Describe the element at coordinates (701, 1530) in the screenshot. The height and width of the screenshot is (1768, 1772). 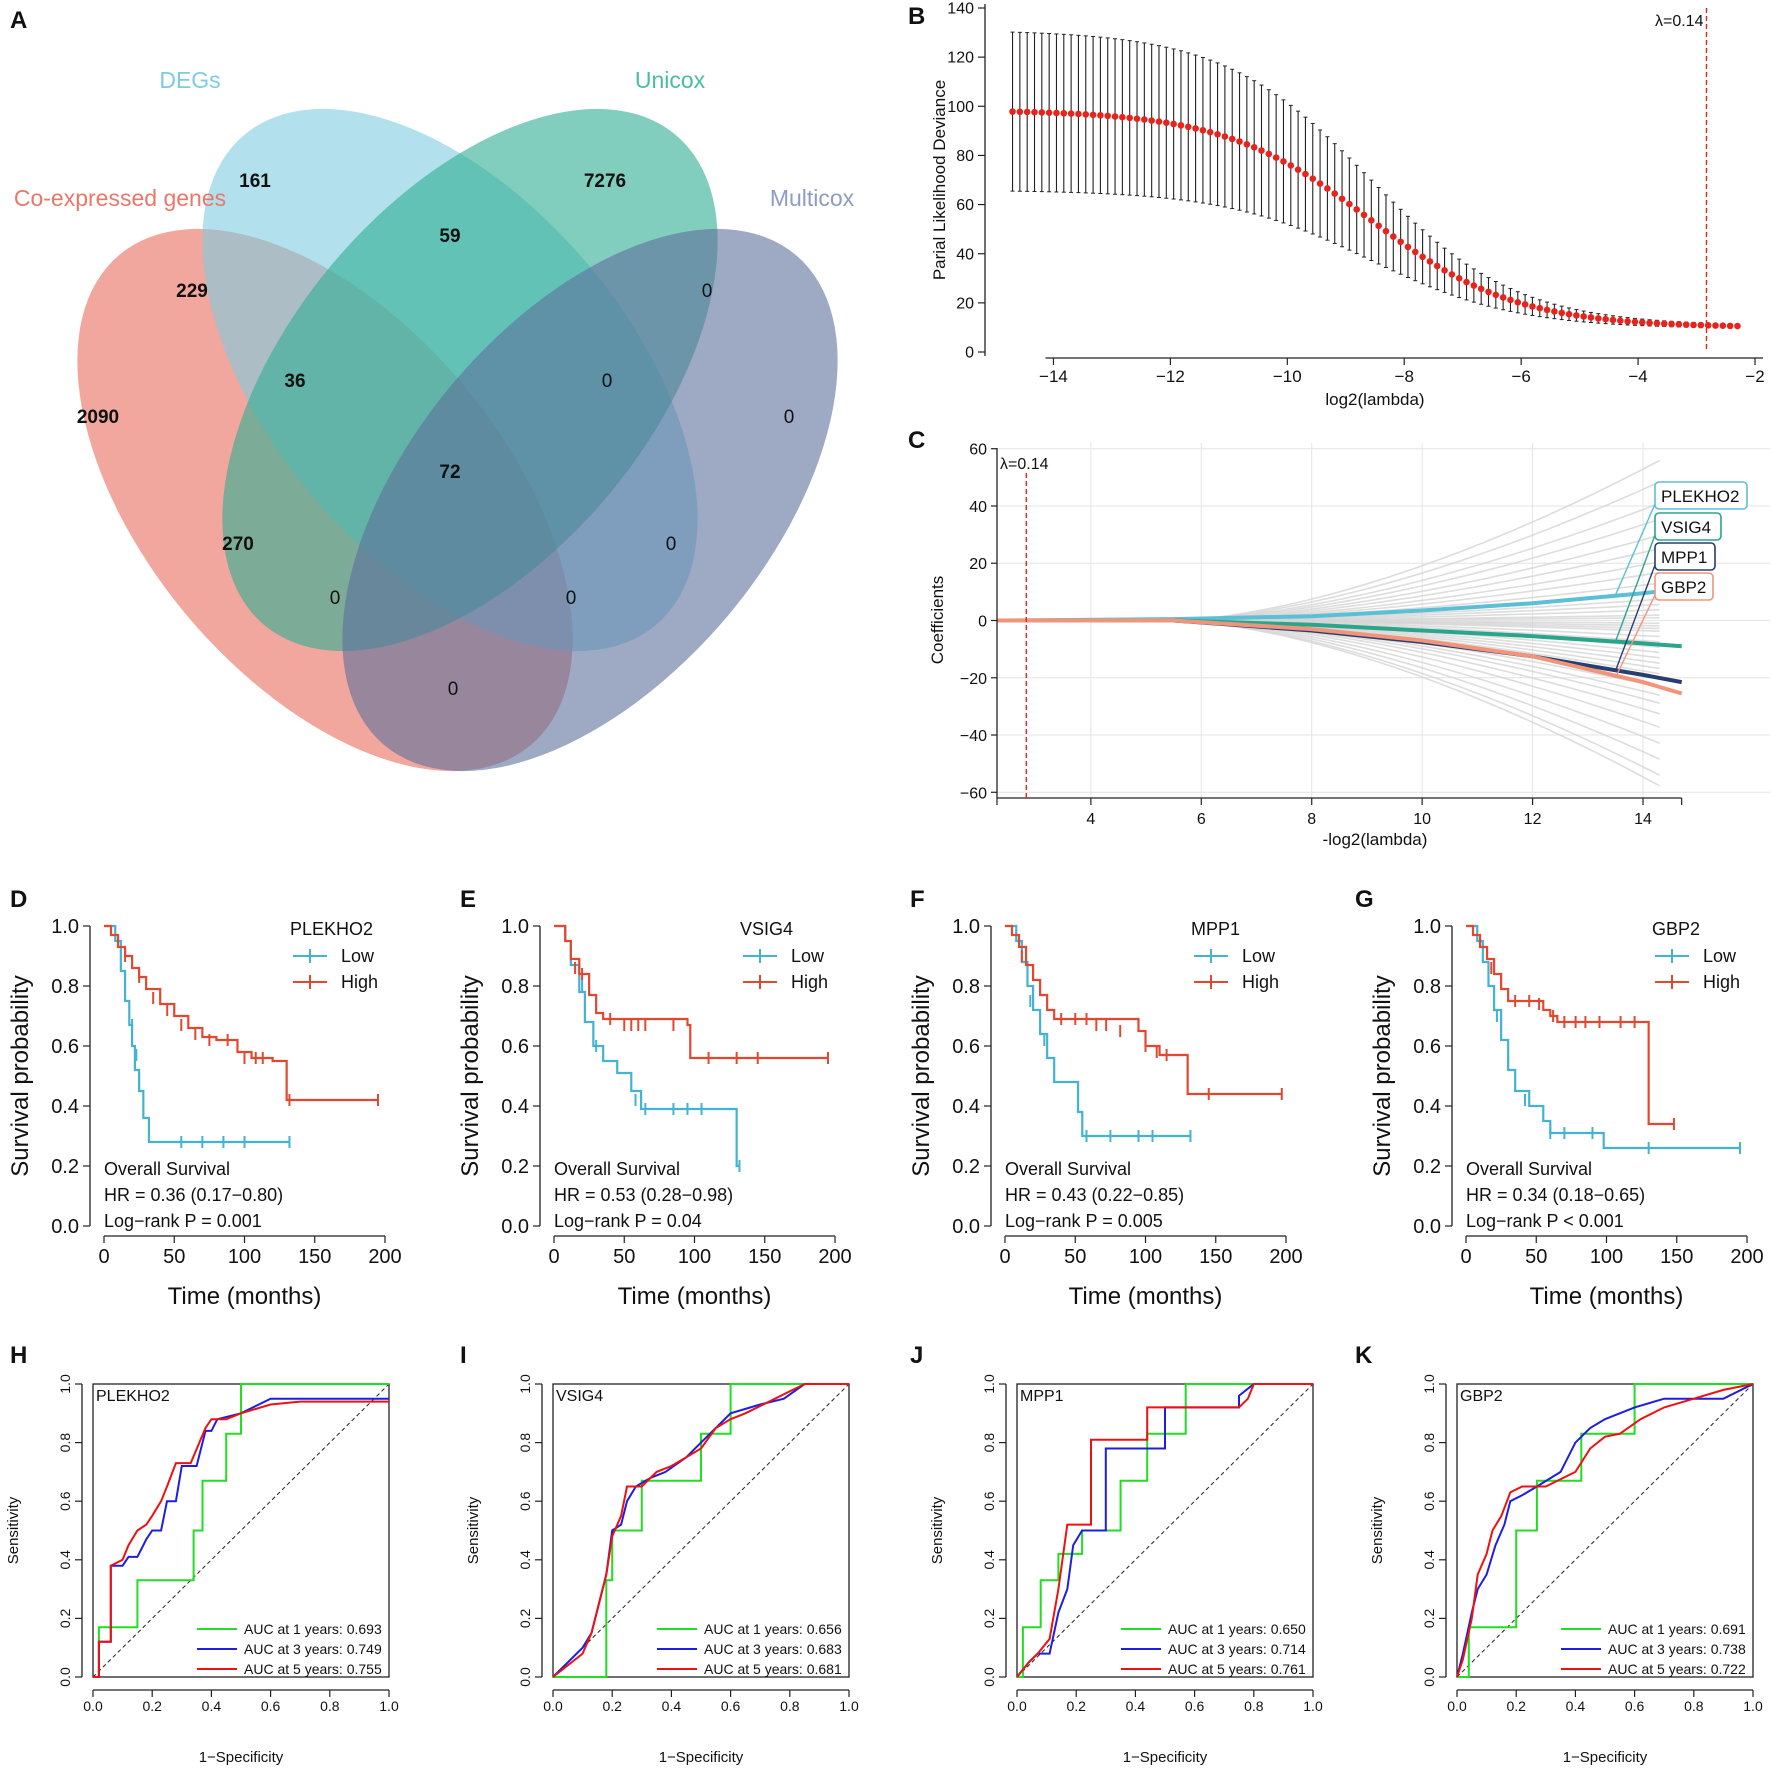
I see `roc-curve-1-year` at that location.